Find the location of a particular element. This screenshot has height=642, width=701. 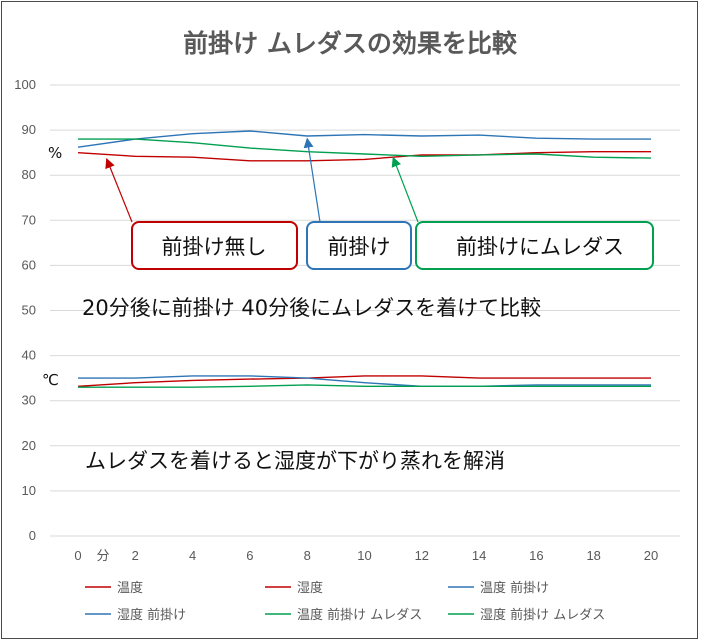

y-tick-label: 100 is located at coordinates (25, 84).